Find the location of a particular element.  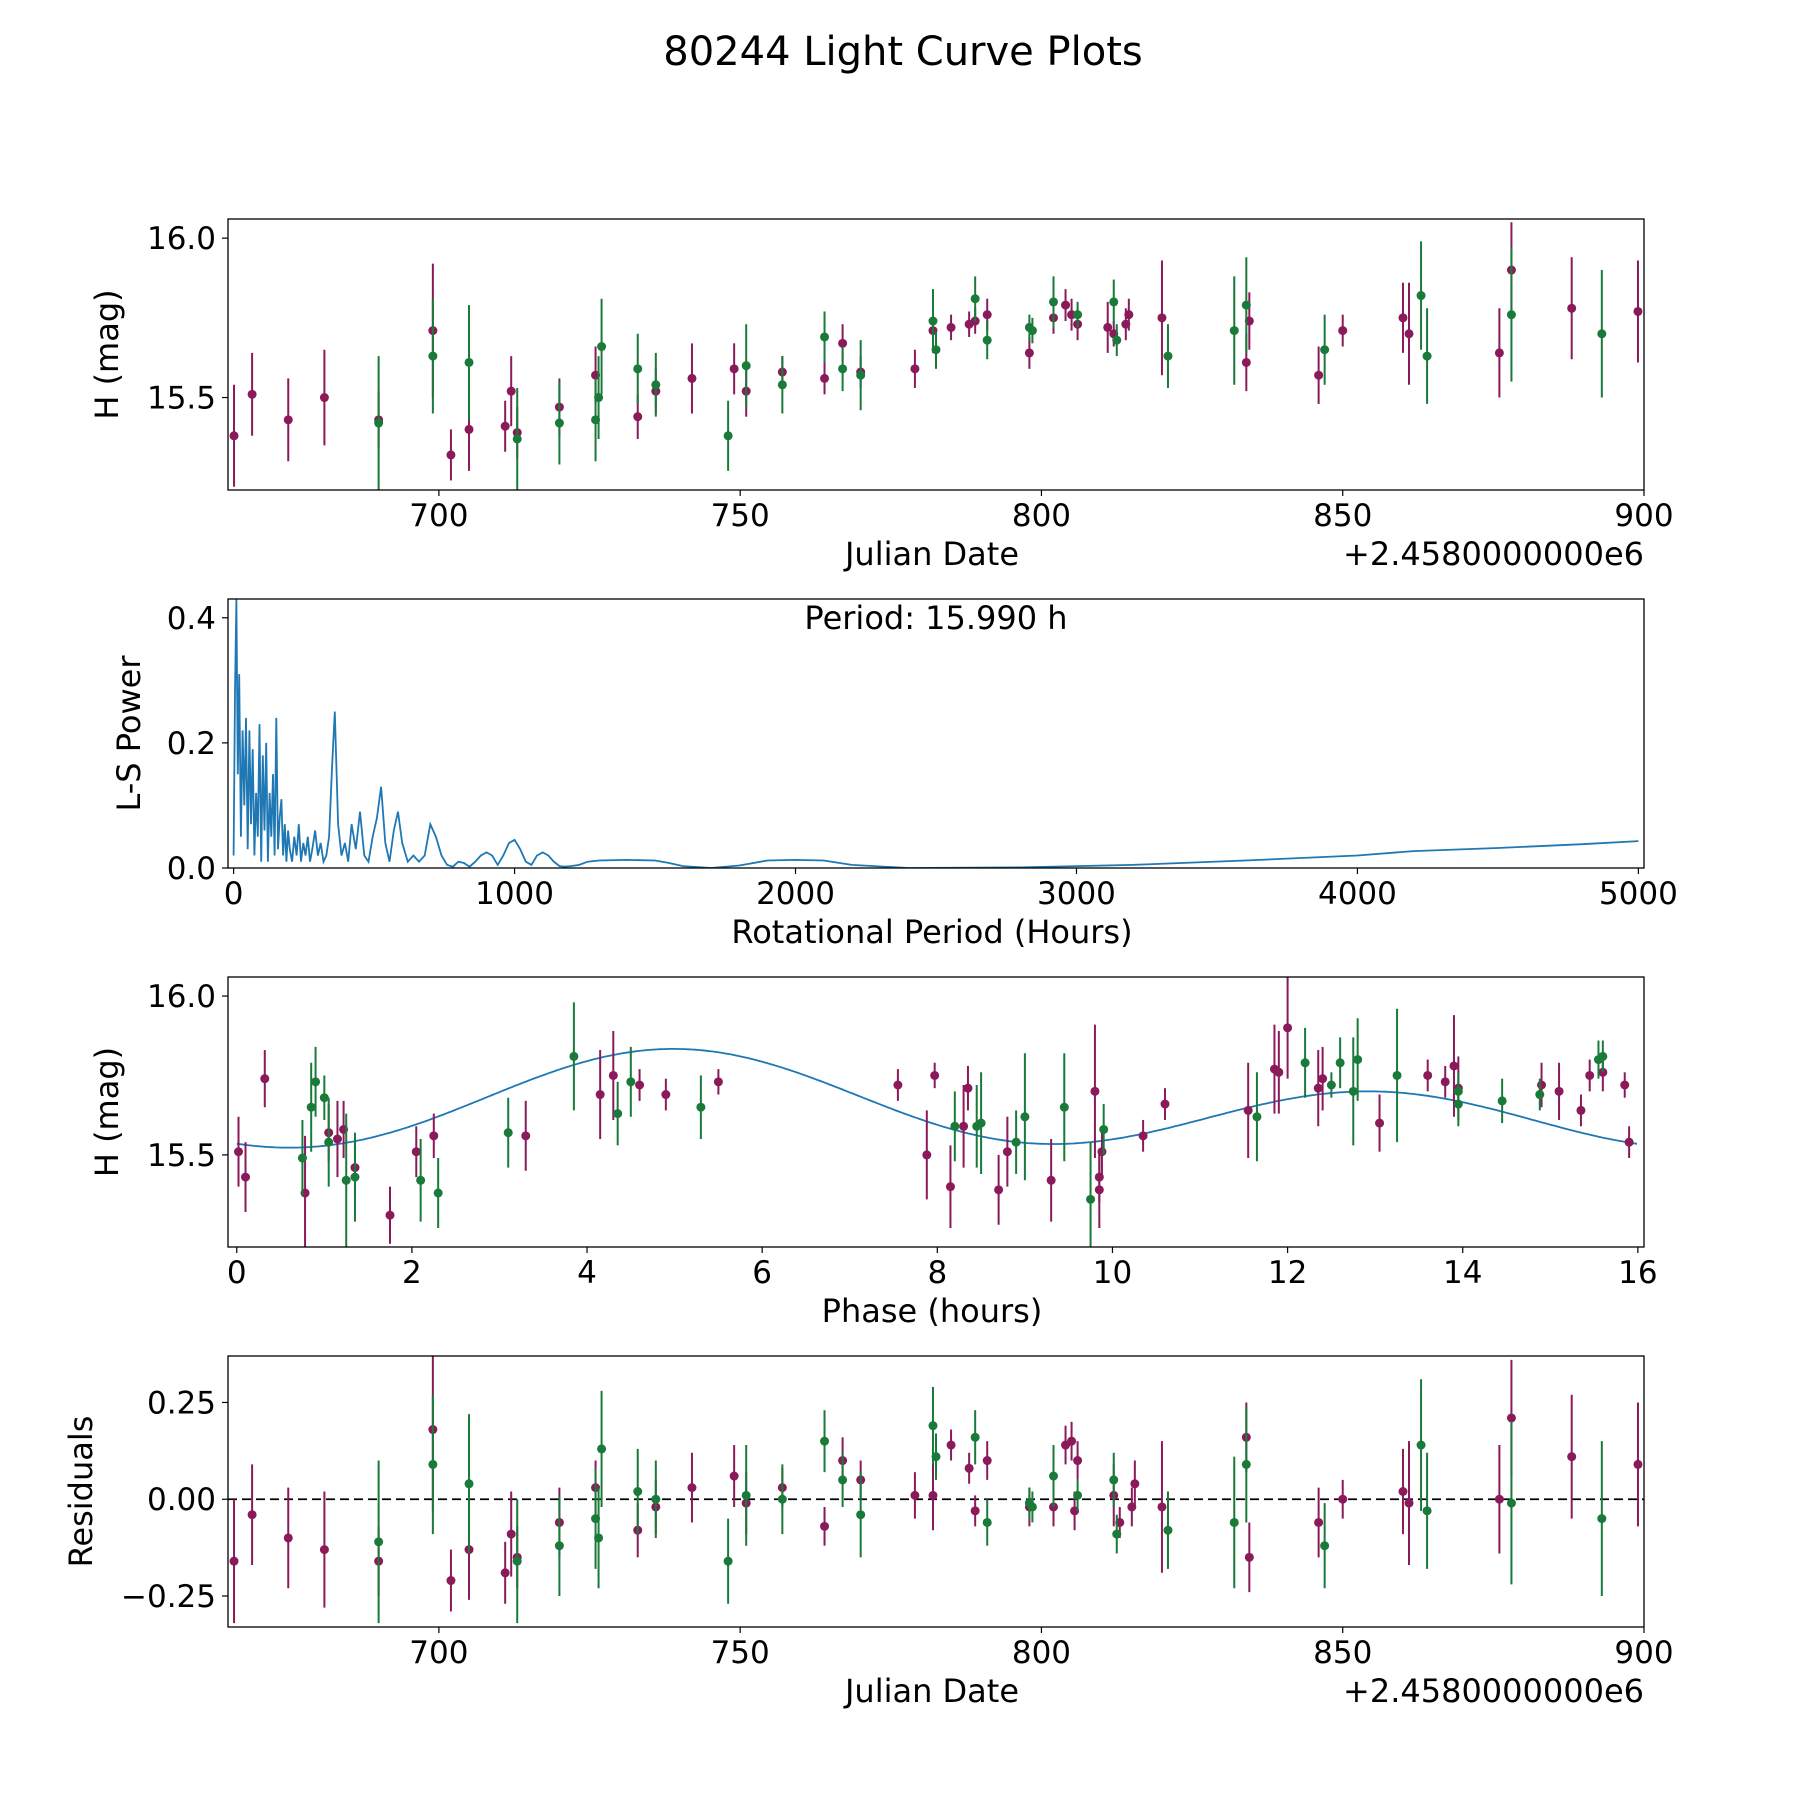

x-tick-label: 850 is located at coordinates (1342, 516).